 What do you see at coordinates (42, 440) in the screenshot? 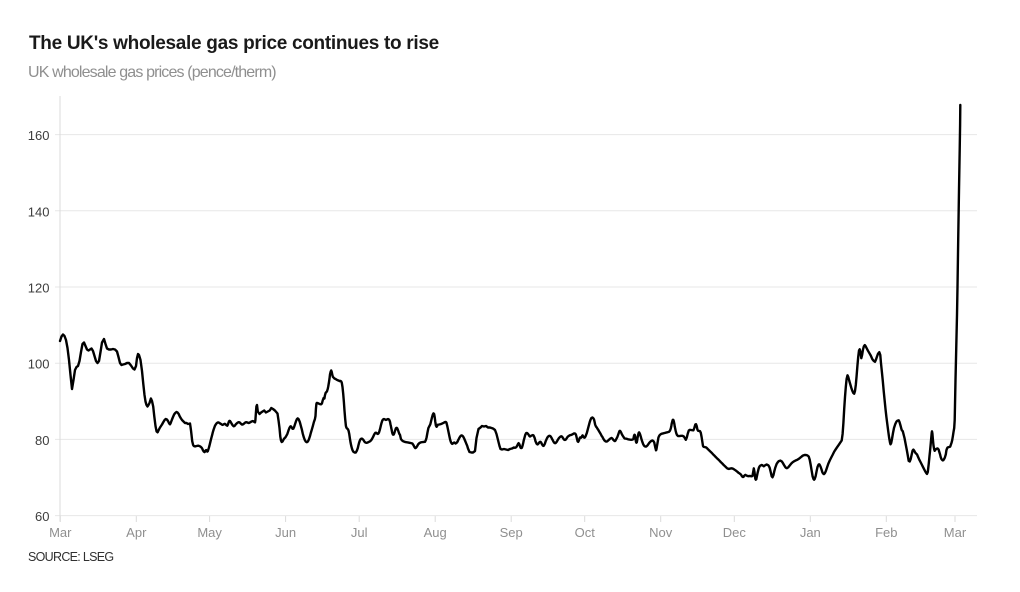
I see `svg-text: 80` at bounding box center [42, 440].